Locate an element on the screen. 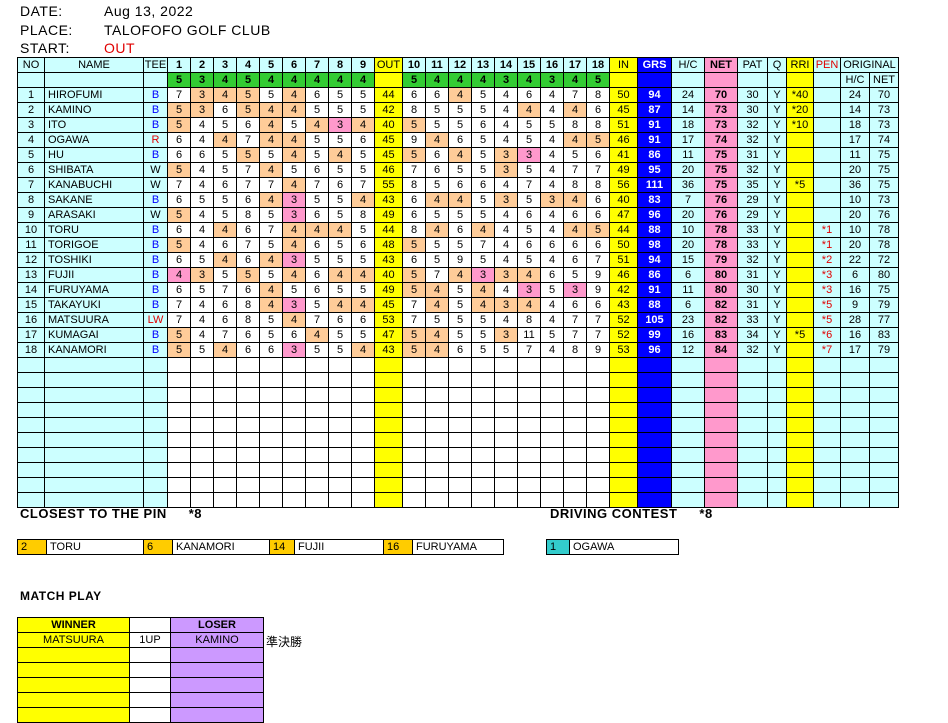  gross-score: 95 is located at coordinates (654, 170).